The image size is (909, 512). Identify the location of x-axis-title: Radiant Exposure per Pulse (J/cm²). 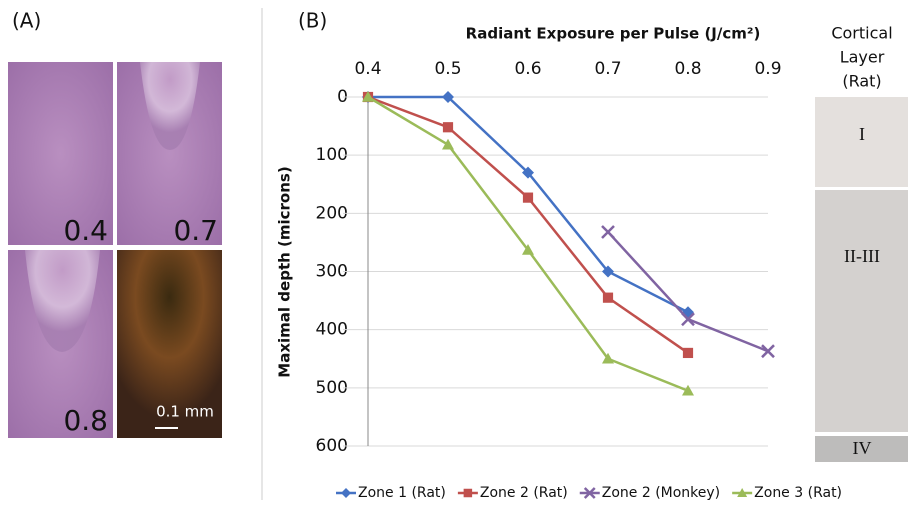
(613, 34).